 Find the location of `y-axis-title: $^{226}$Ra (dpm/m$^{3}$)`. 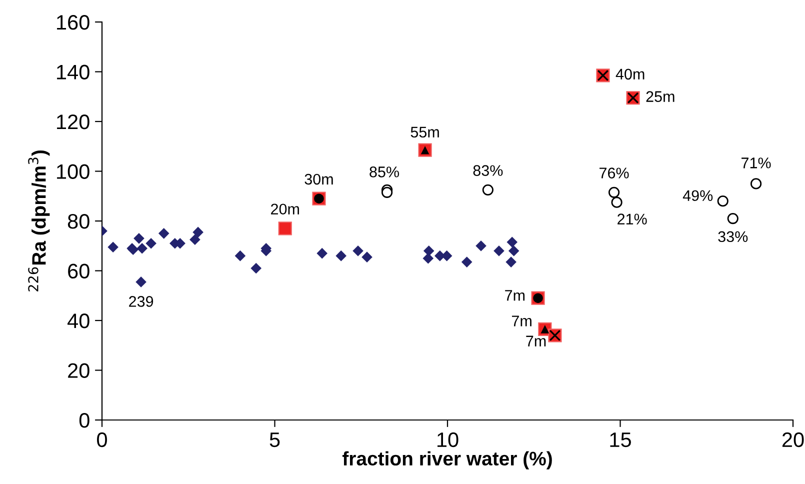

y-axis-title: $^{226}$Ra (dpm/m$^{3}$) is located at coordinates (39, 221).